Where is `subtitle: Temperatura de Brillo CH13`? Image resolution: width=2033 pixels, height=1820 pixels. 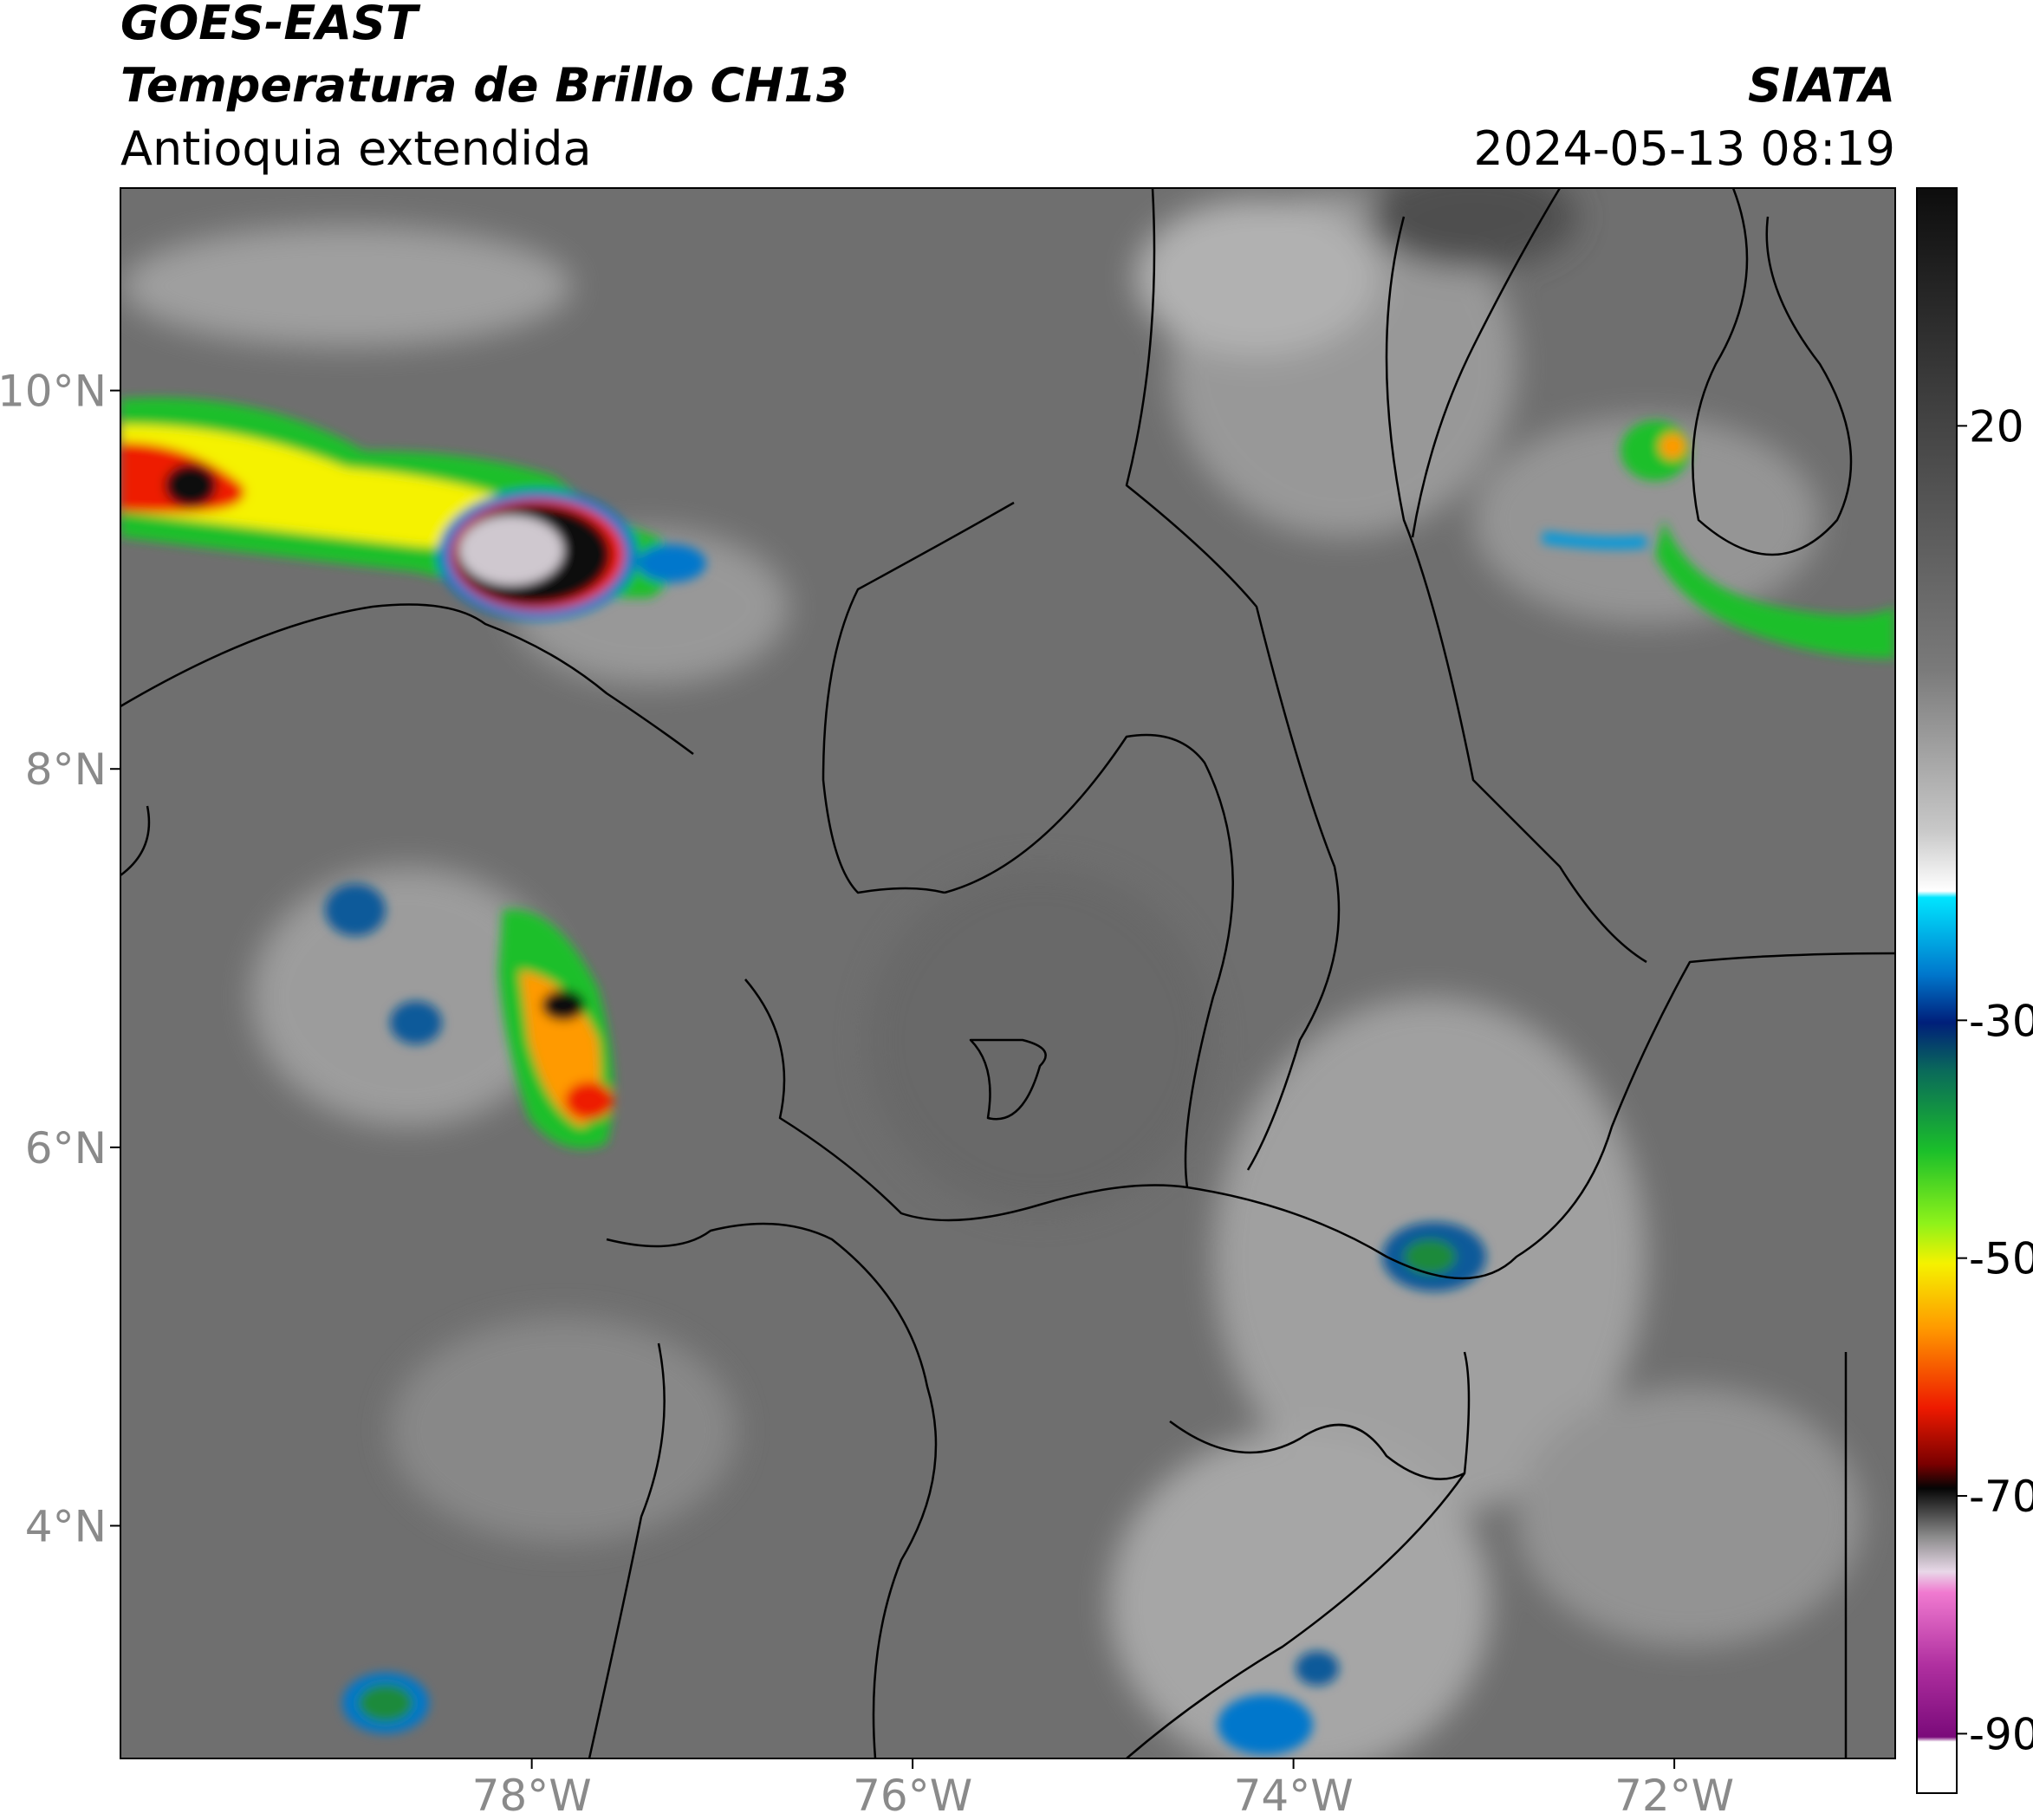 subtitle: Temperatura de Brillo CH13 is located at coordinates (484, 85).